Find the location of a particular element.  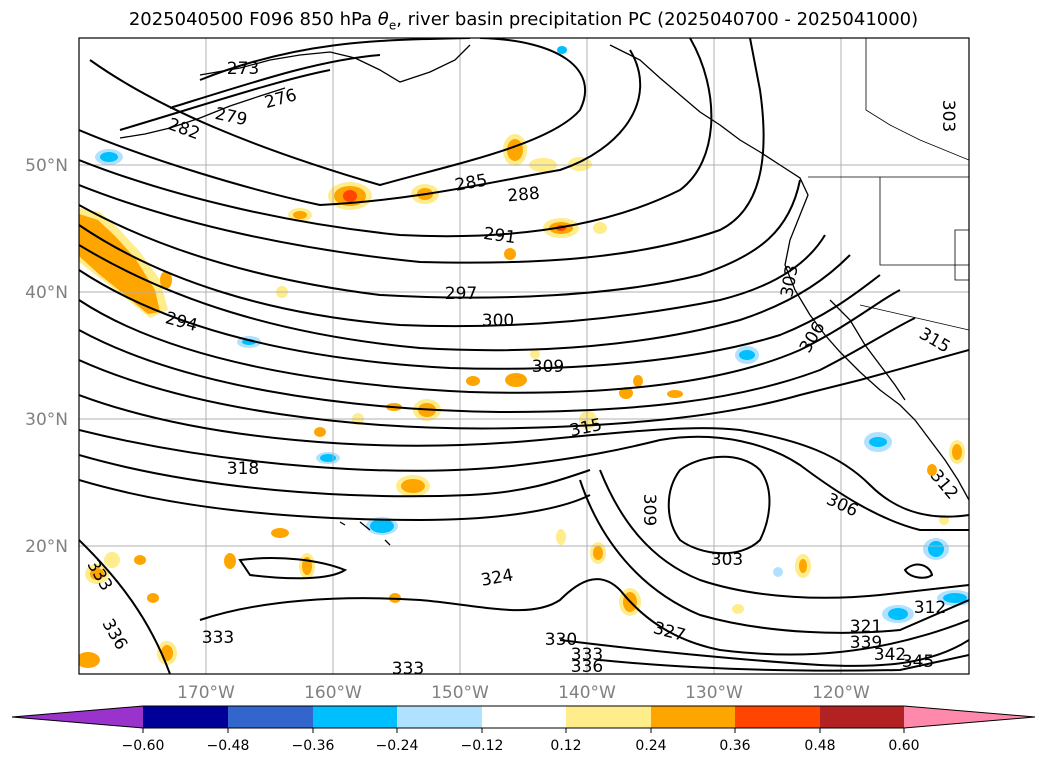

lon-label-120w: 120°W is located at coordinates (841, 693).